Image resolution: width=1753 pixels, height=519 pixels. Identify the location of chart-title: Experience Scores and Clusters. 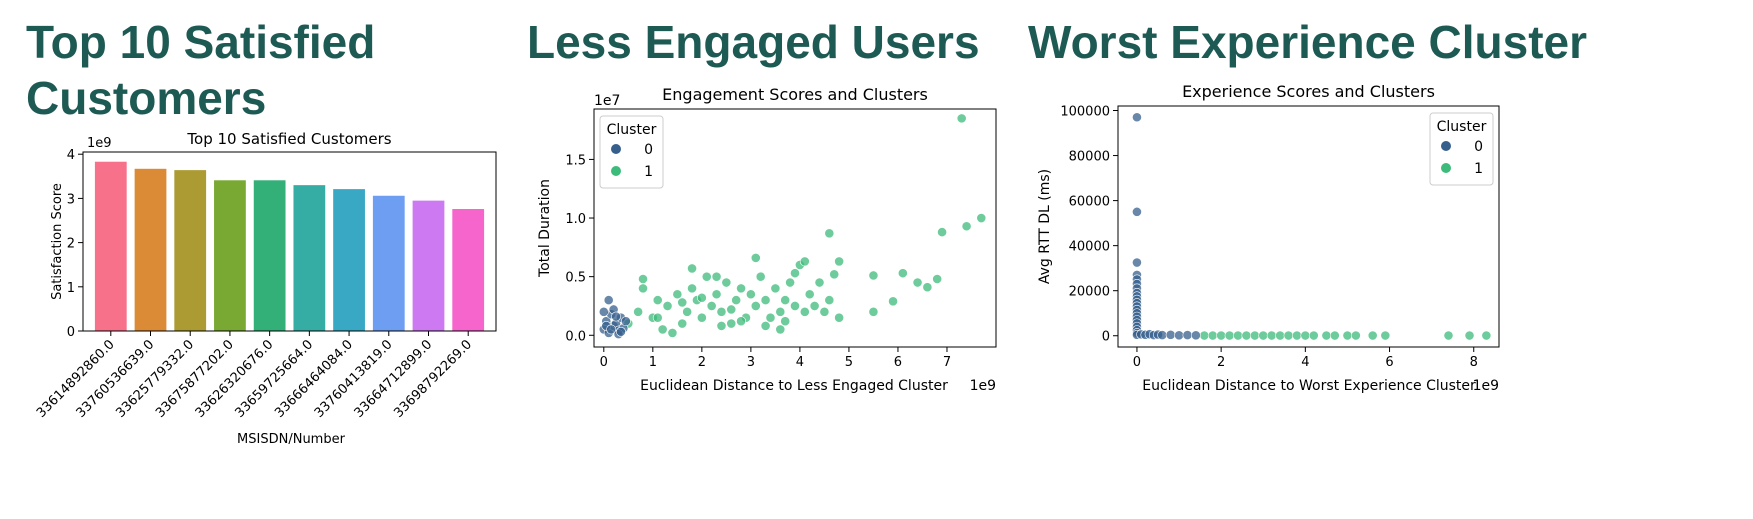
(1308, 91).